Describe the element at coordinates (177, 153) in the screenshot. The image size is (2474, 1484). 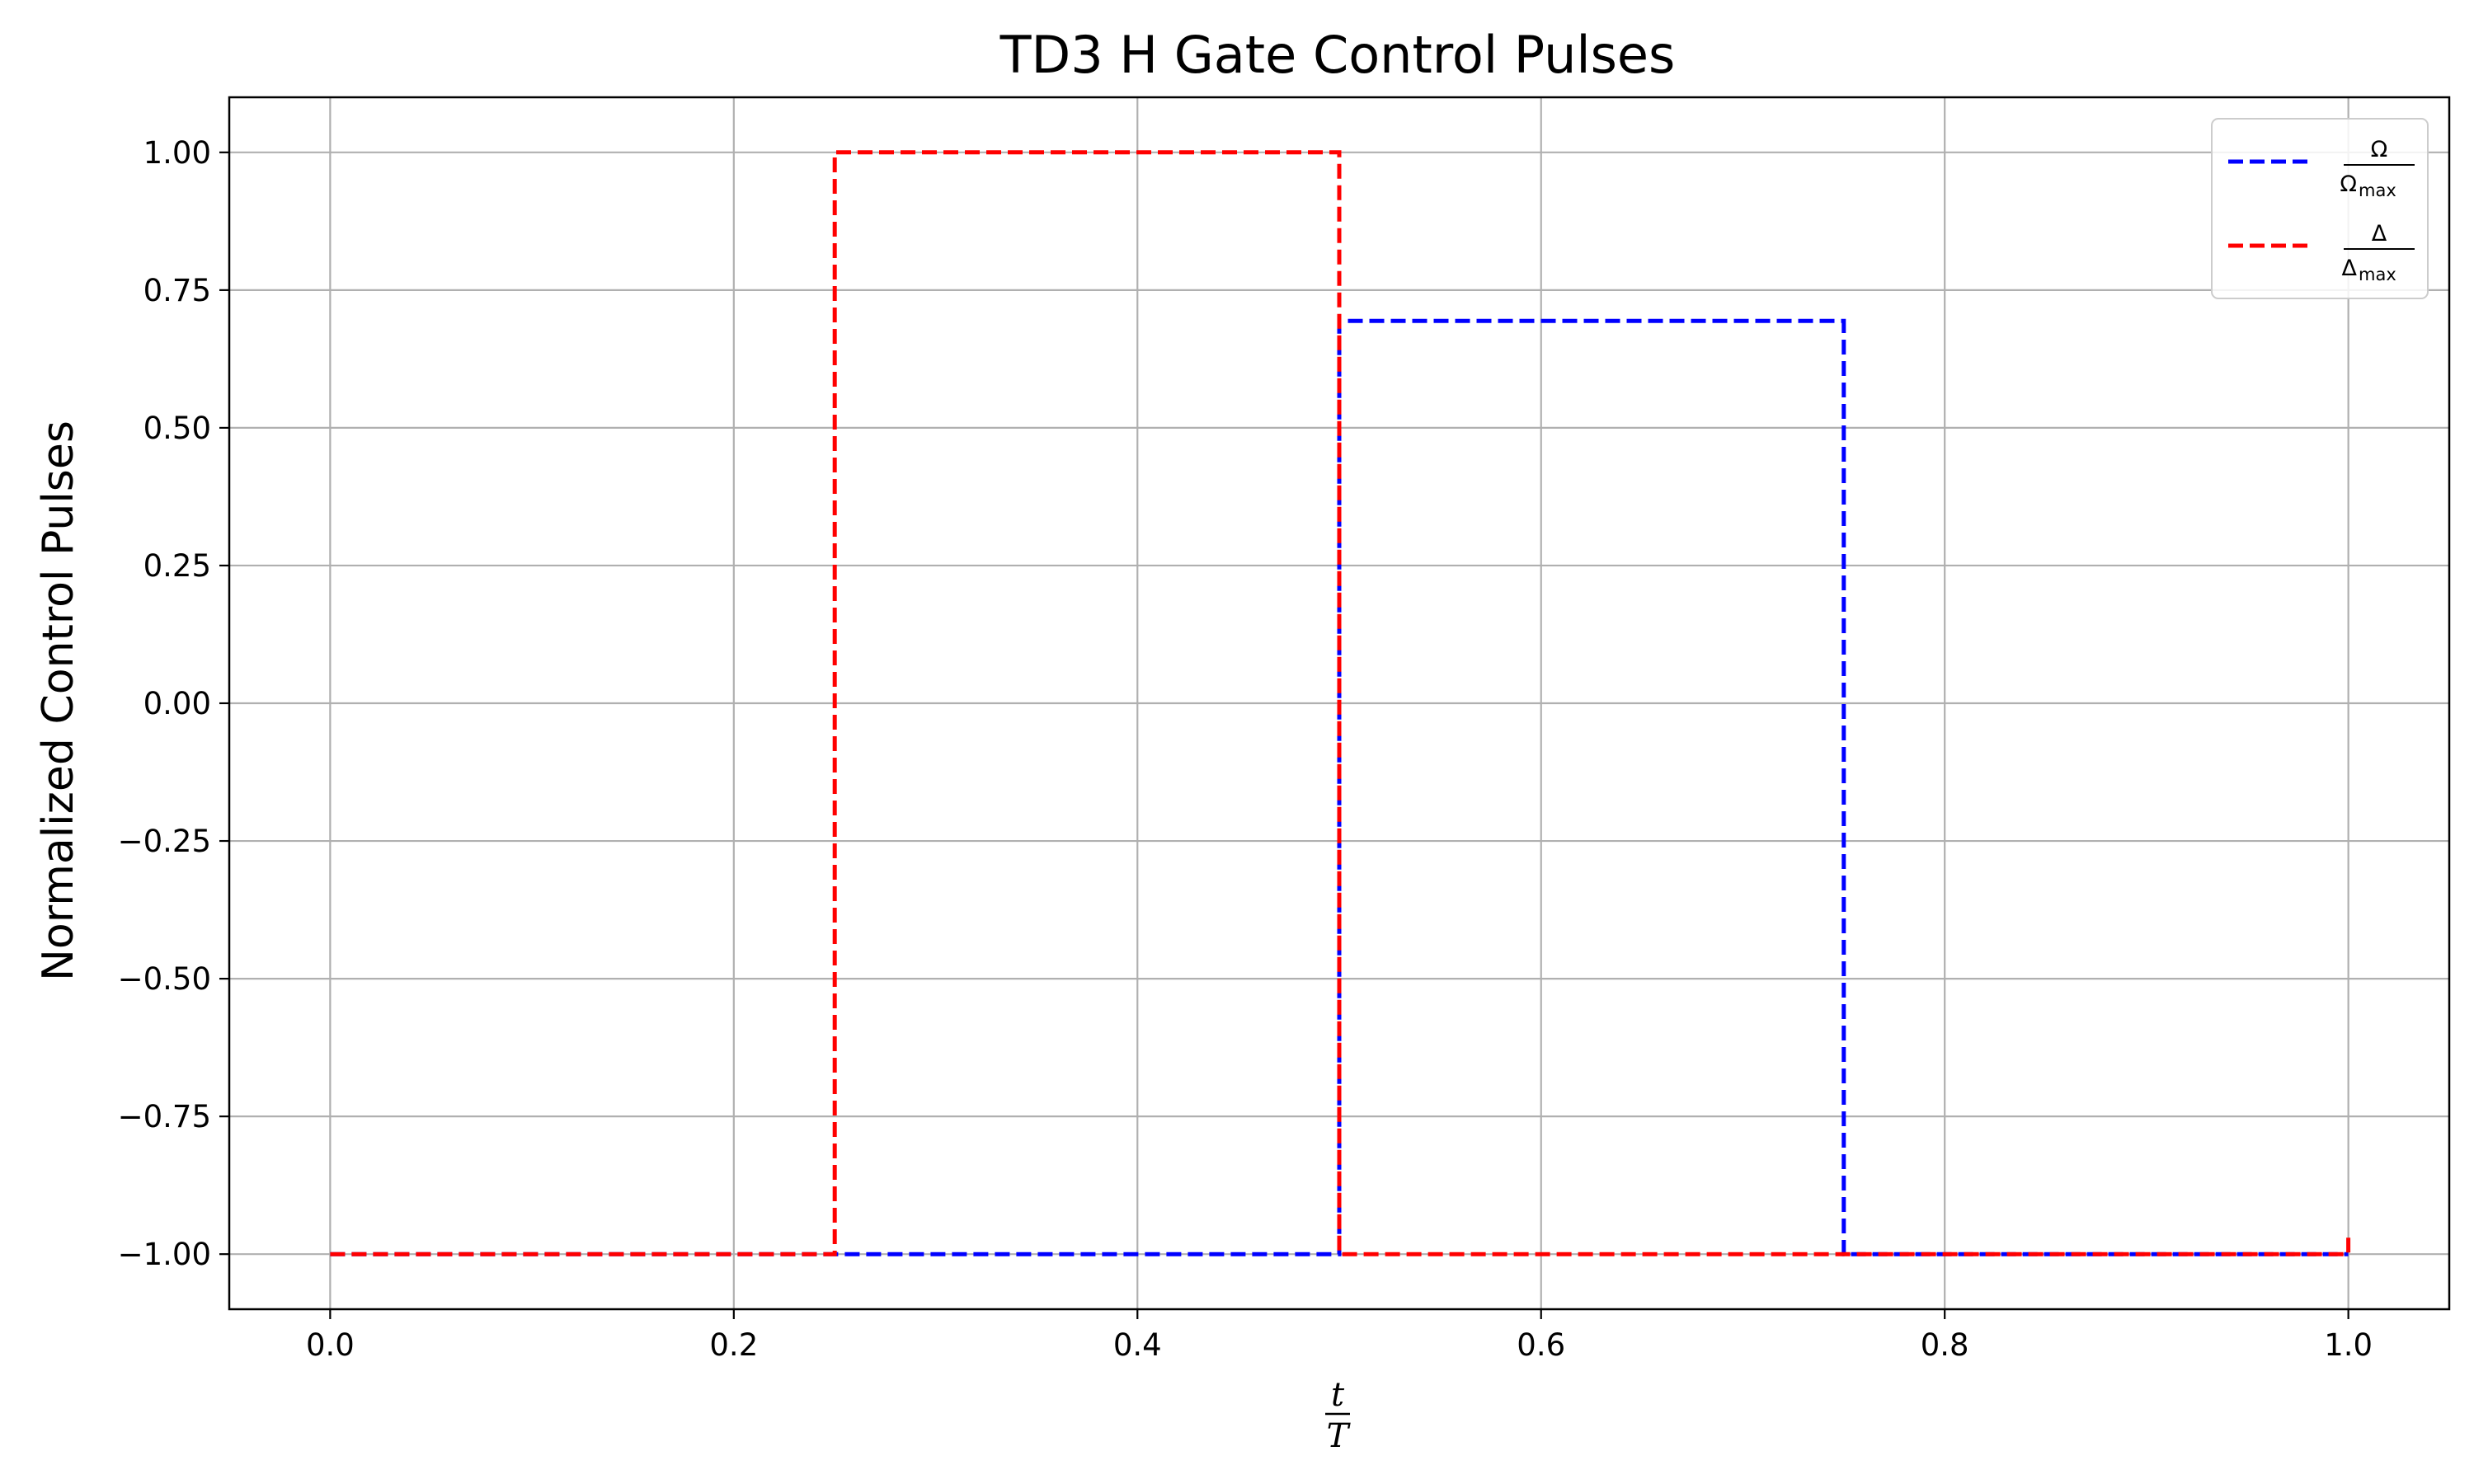
I see `y-tick-label: 1.00` at that location.